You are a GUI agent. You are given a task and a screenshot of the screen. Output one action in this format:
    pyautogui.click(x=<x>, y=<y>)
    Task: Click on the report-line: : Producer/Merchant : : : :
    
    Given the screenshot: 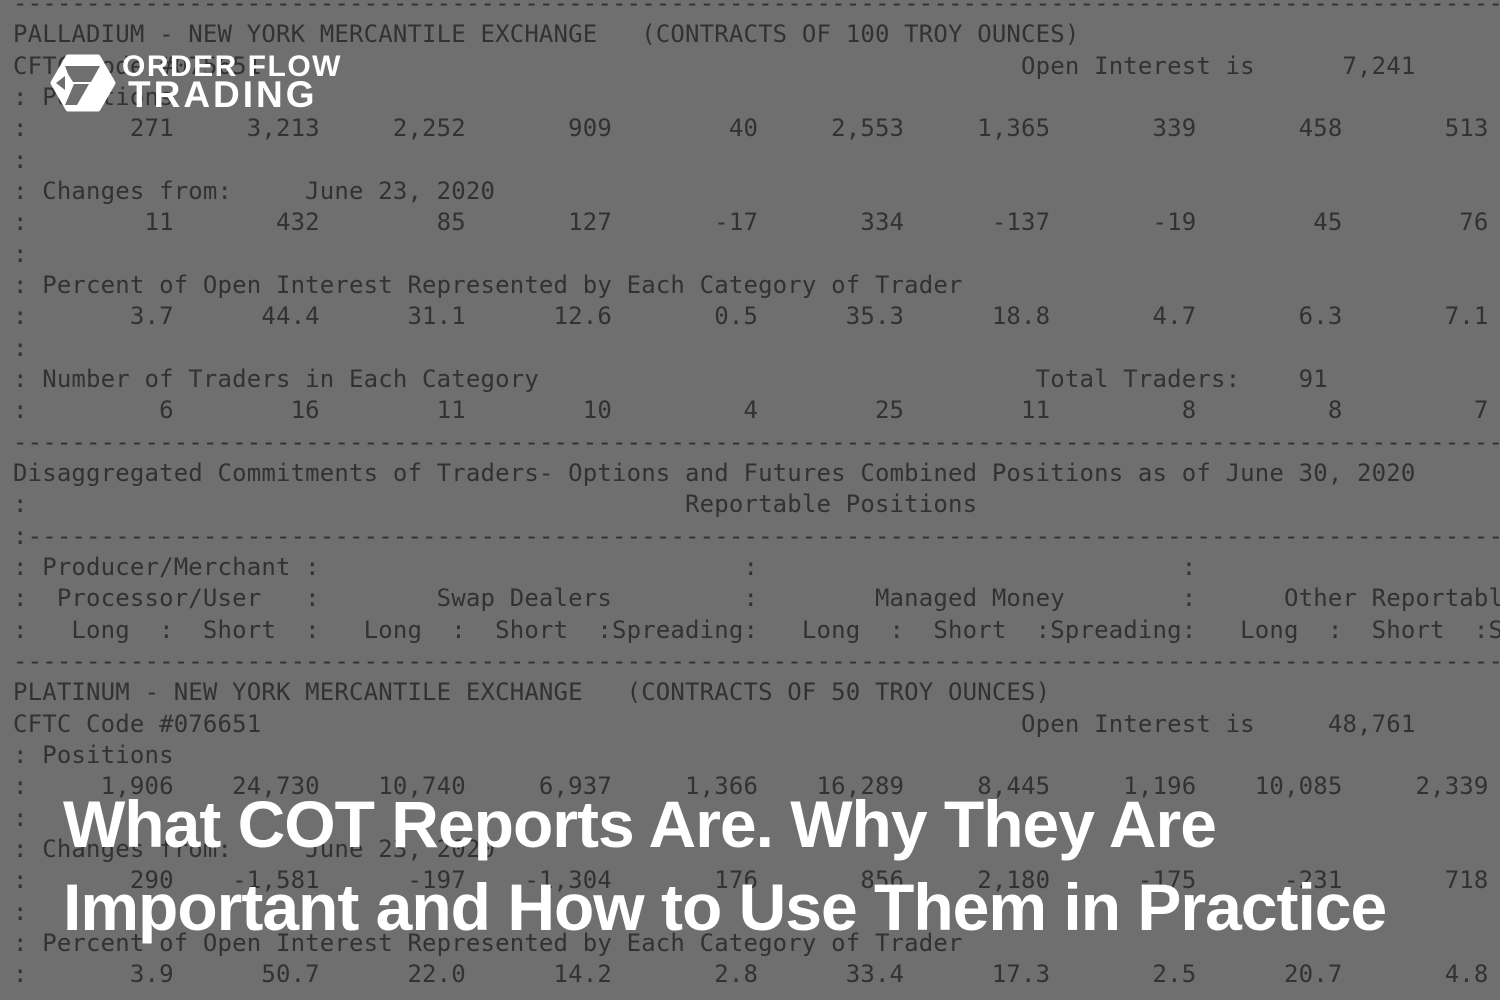 What is the action you would take?
    pyautogui.click(x=756, y=566)
    